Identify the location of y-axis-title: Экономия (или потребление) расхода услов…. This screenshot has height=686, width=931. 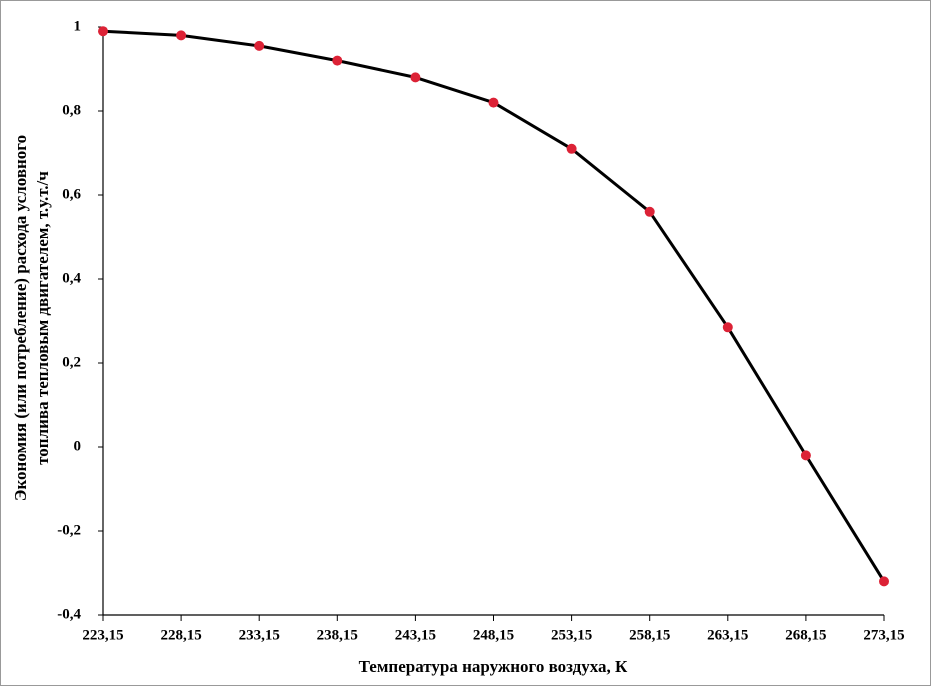
(20, 318).